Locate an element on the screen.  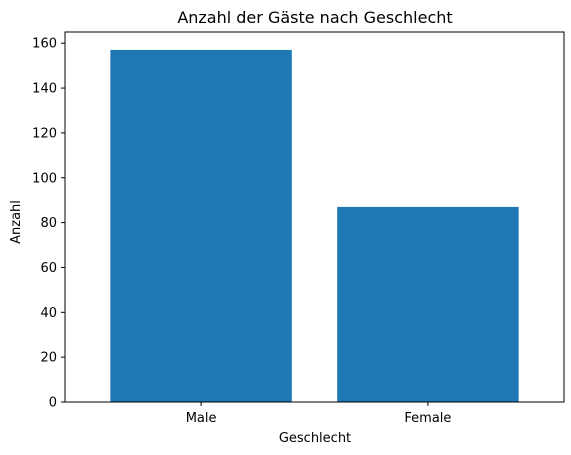
y-tick-label-60: 60 is located at coordinates (48, 268).